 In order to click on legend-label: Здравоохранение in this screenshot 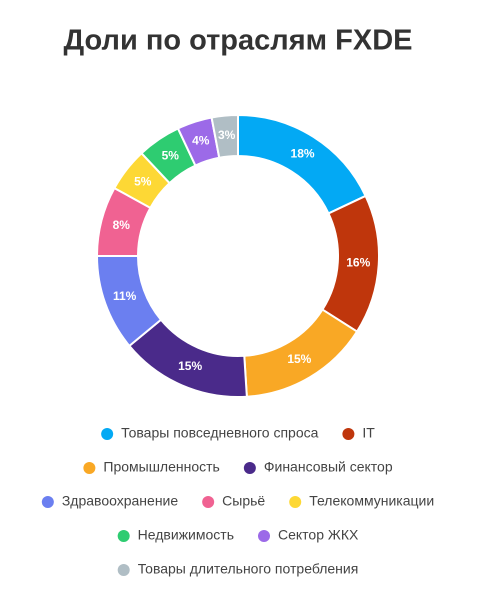, I will do `click(120, 501)`.